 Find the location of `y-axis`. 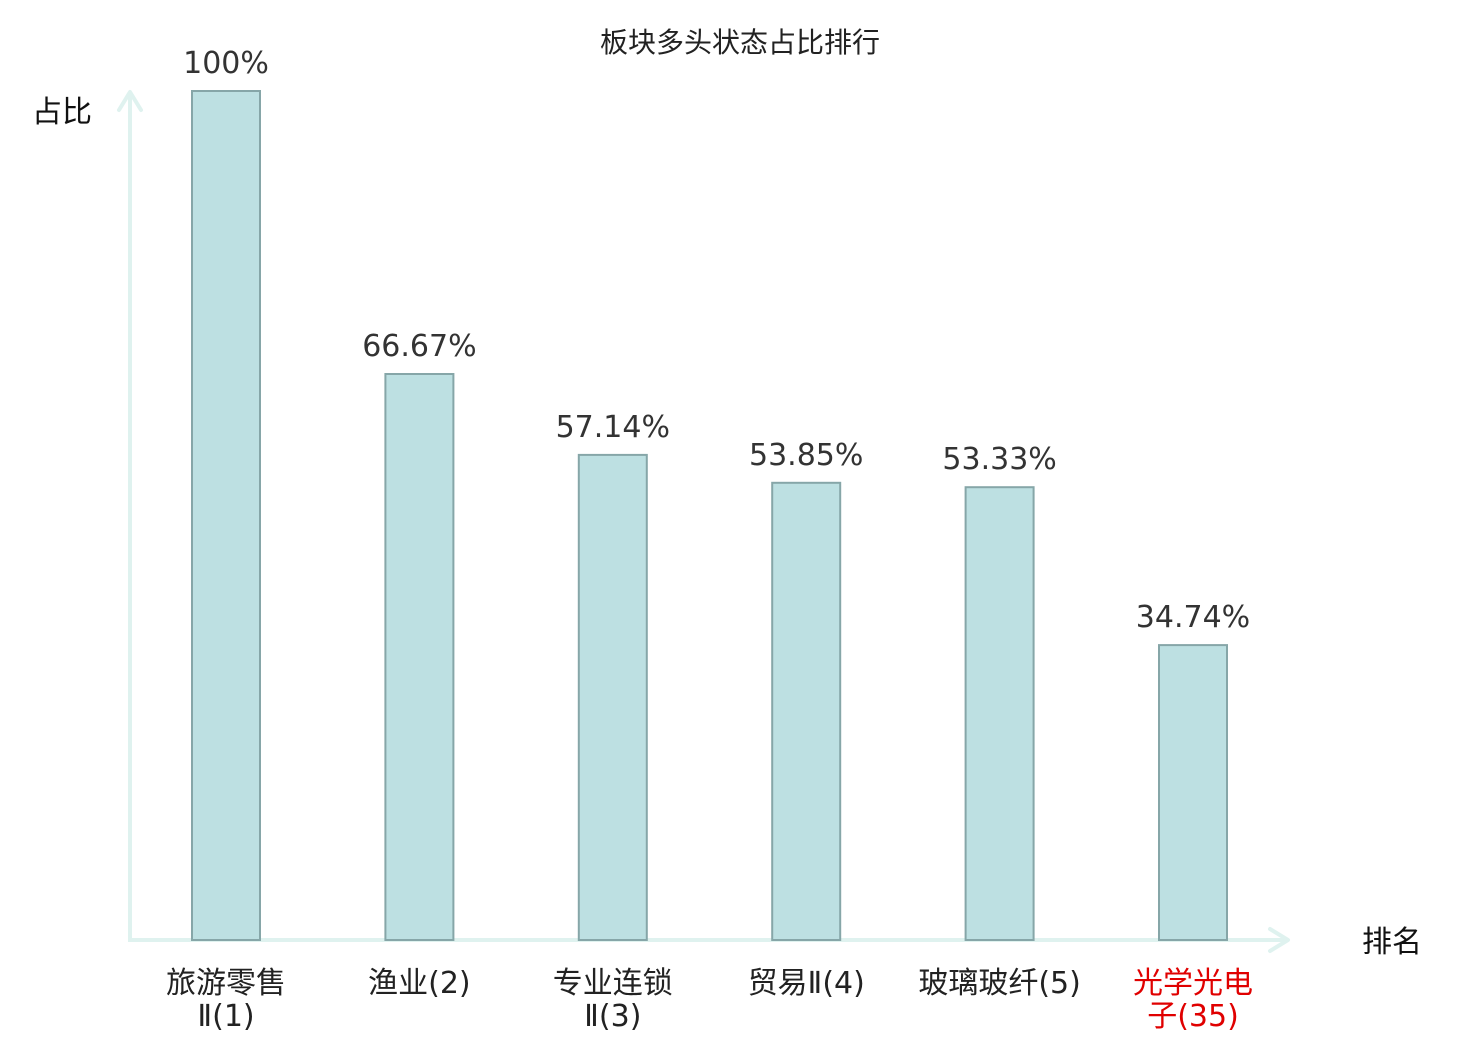

y-axis is located at coordinates (130, 515).